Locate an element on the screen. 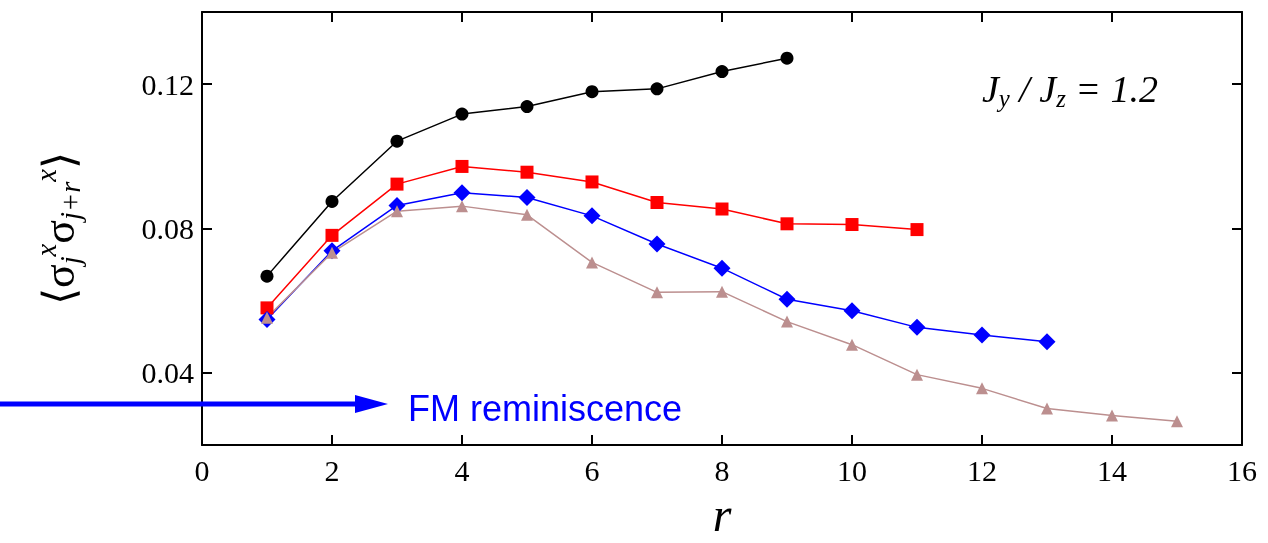 This screenshot has width=1268, height=543. y-axis-title: ⟨σjxσj+rx⟩ is located at coordinates (58, 228).